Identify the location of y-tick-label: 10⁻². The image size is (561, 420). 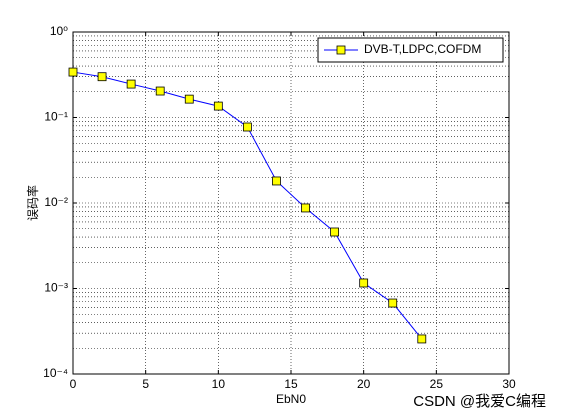
(56, 202).